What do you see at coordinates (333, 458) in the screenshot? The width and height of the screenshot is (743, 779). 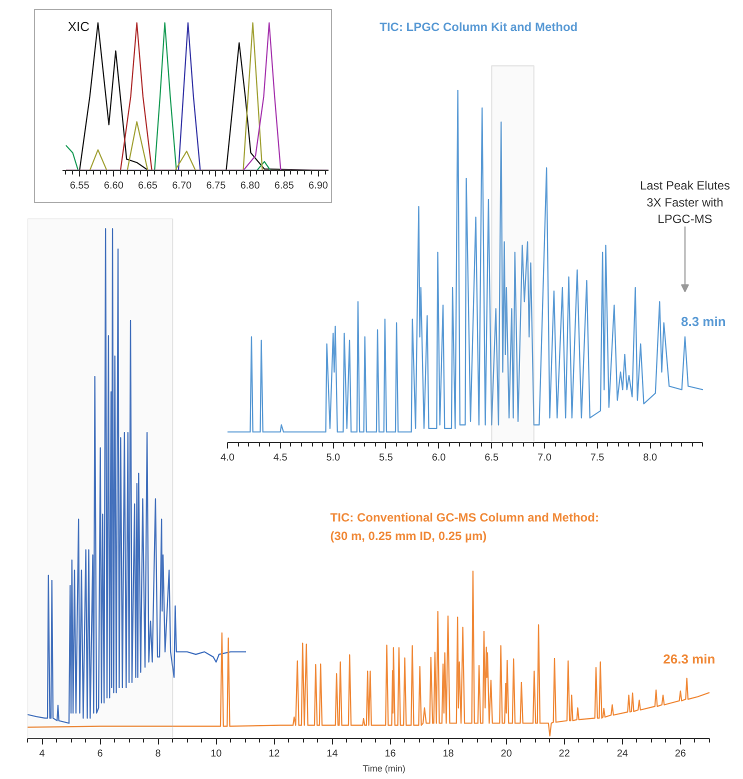 I see `x-tick-label: 5.0` at bounding box center [333, 458].